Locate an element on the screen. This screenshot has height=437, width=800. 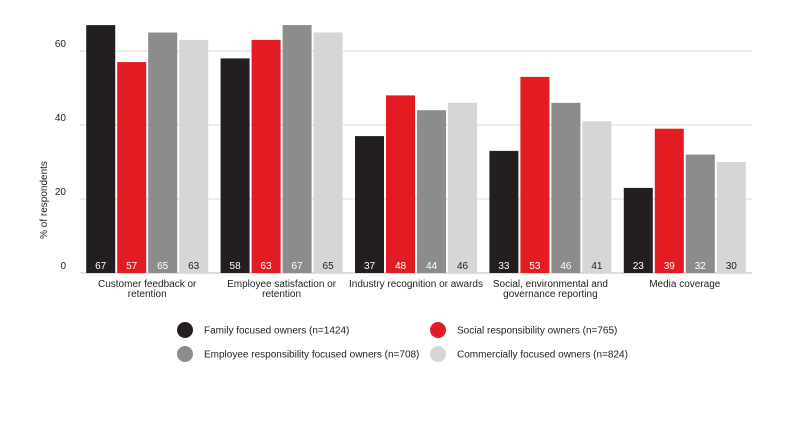
category-label: Industry recognition or awards is located at coordinates (416, 284).